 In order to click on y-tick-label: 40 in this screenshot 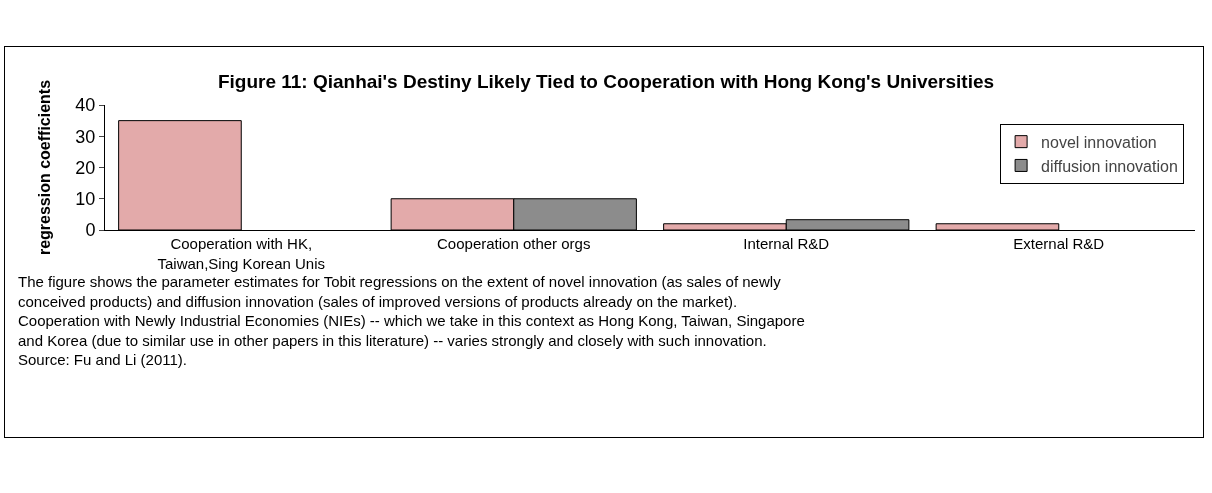, I will do `click(85, 105)`.